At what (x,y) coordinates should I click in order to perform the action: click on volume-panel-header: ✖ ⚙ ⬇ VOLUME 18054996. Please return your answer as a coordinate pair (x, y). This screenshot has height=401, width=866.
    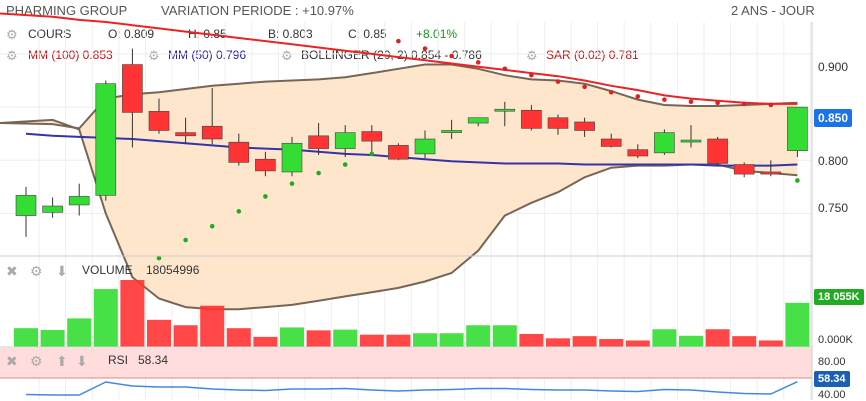
    Looking at the image, I should click on (102, 271).